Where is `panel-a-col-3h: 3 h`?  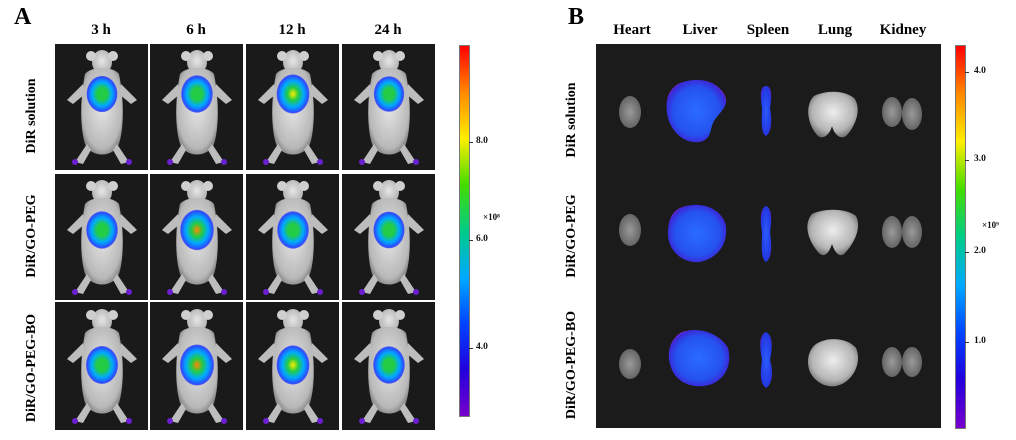
panel-a-col-3h: 3 h is located at coordinates (101, 30).